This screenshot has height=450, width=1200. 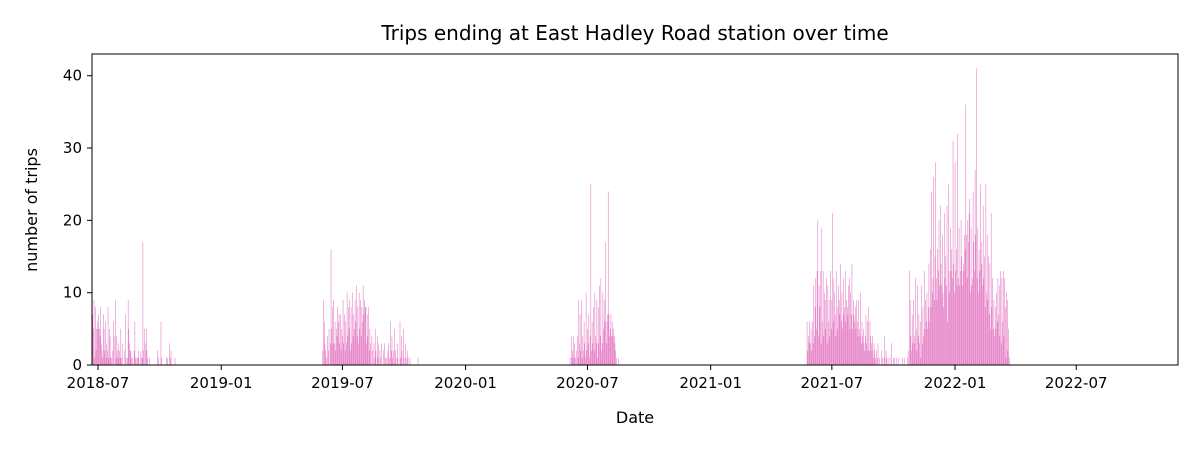 I want to click on x-tick-label: 2020-01, so click(x=465, y=383).